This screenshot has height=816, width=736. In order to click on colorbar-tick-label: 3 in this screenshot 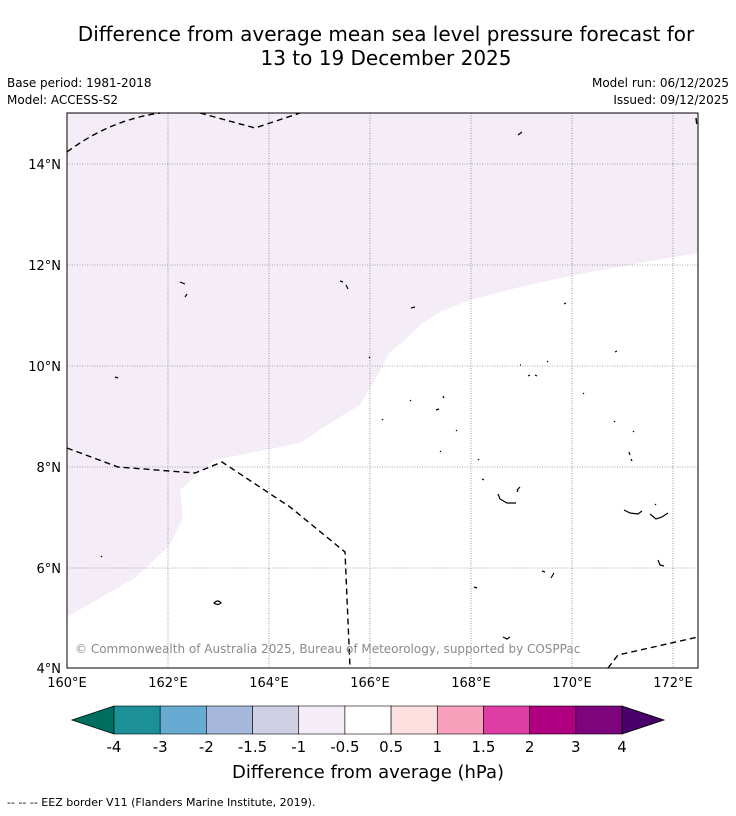, I will do `click(576, 747)`.